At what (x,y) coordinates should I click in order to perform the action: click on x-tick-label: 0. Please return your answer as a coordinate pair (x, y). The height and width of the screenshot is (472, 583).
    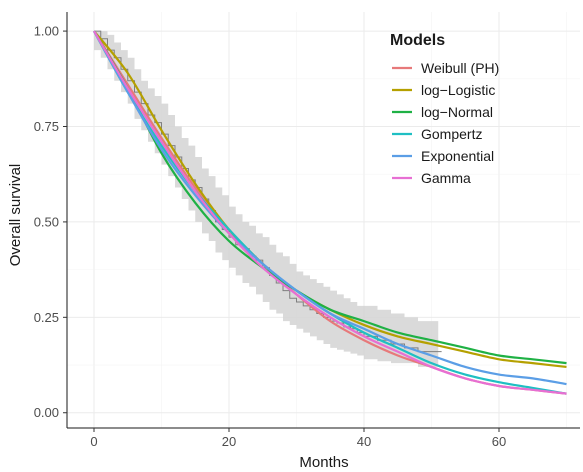
    Looking at the image, I should click on (93, 441).